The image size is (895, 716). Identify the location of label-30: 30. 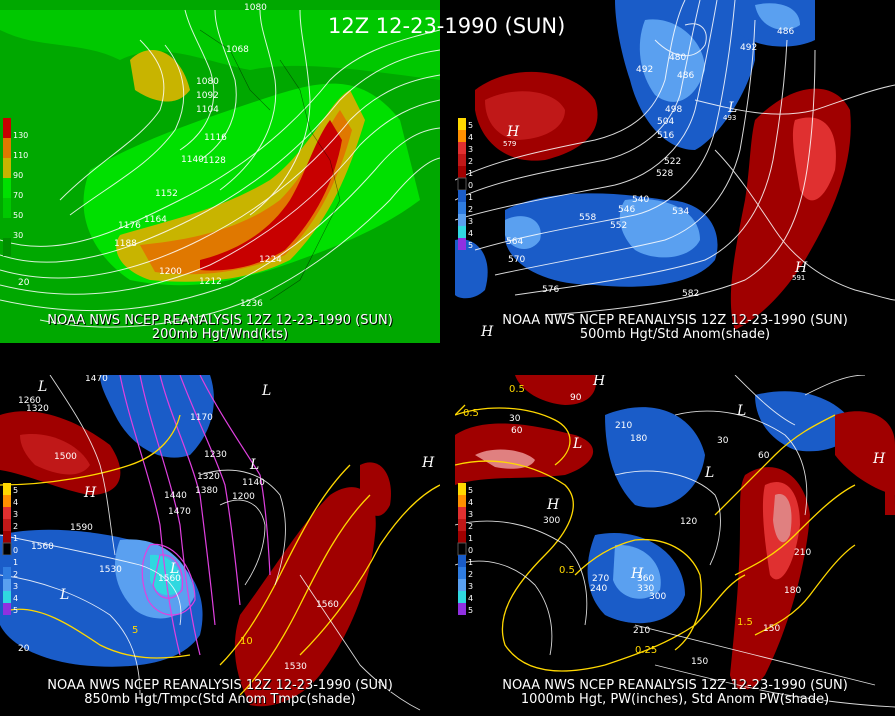
(515, 419).